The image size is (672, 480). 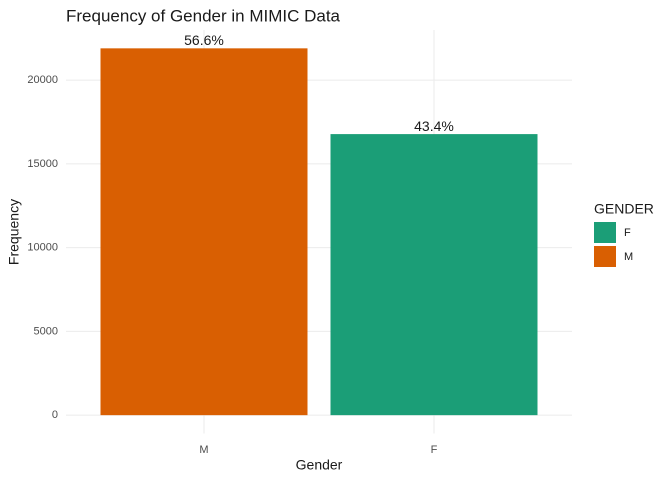 What do you see at coordinates (42, 164) in the screenshot?
I see `y-tick-label: 15000` at bounding box center [42, 164].